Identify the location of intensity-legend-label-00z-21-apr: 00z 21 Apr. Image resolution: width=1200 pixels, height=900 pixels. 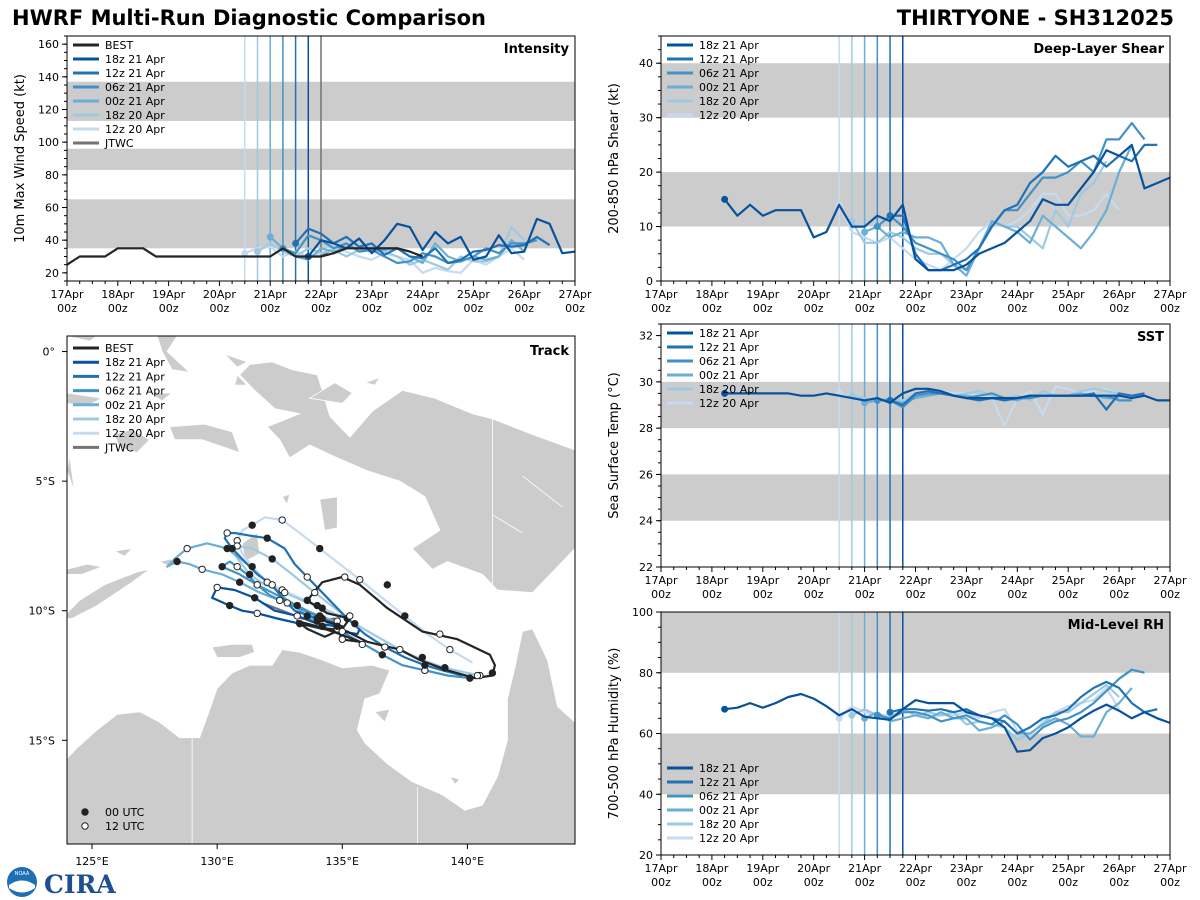
(135, 101).